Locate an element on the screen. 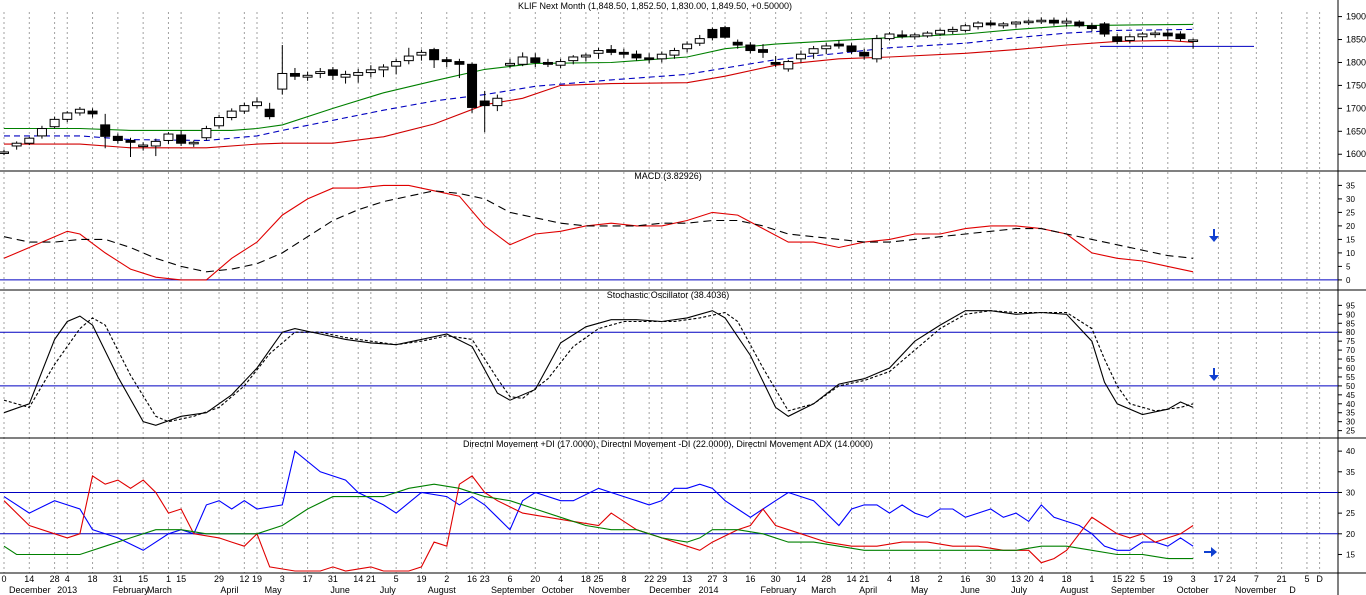 Image resolution: width=1366 pixels, height=595 pixels. x-month-label: February is located at coordinates (778, 590).